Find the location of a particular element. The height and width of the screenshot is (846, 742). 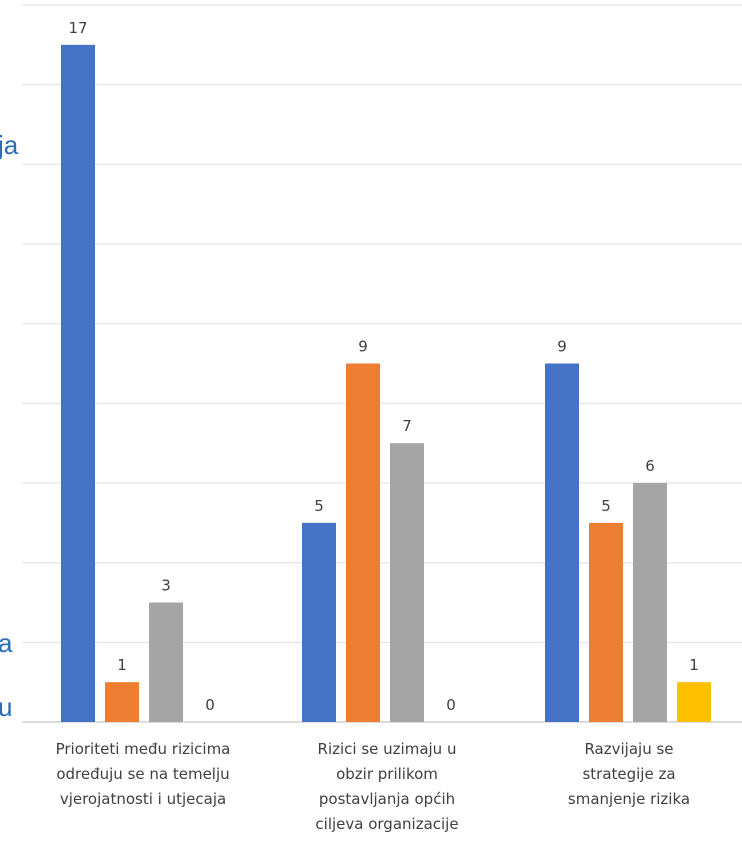

category-label: Razvijaju se is located at coordinates (628, 749).